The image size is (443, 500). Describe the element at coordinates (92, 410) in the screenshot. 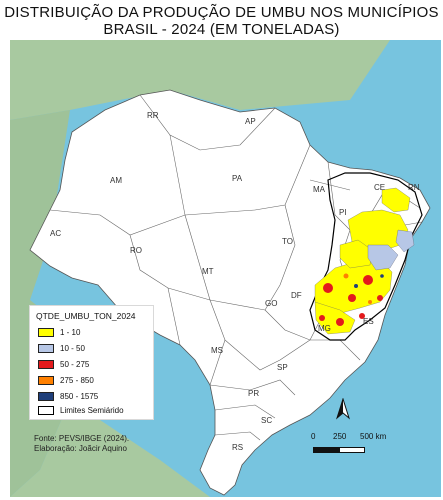

I see `legend-label: Limites Semiárido` at that location.